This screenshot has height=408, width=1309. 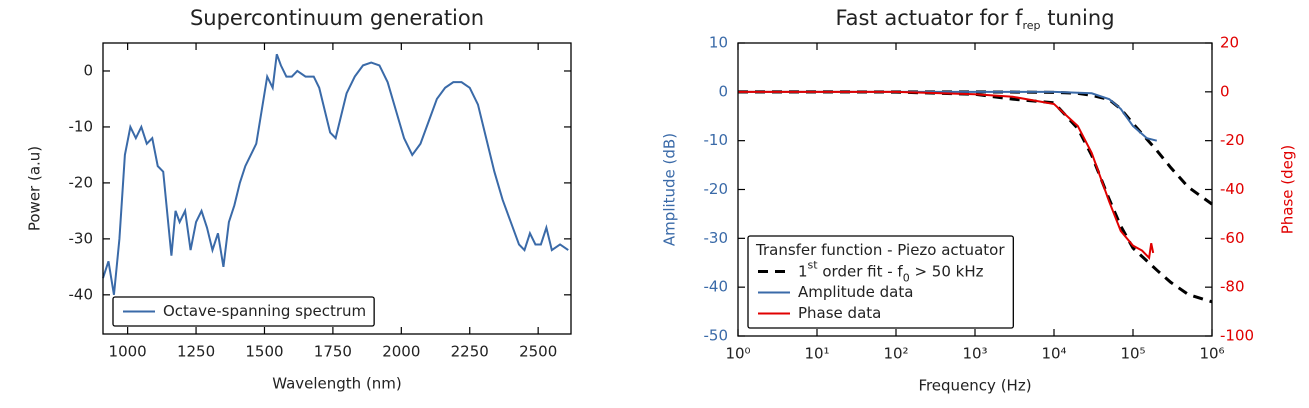 I want to click on chart-title: Fast actuator for frep tuning, so click(x=974, y=19).